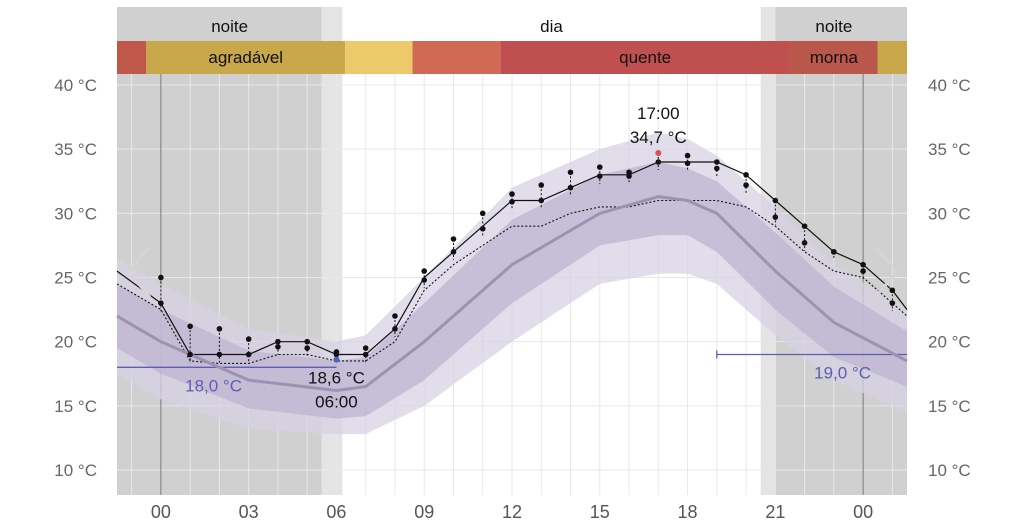 The width and height of the screenshot is (1024, 531). Describe the element at coordinates (75, 342) in the screenshot. I see `y-tick-label-left: 20 °C` at that location.